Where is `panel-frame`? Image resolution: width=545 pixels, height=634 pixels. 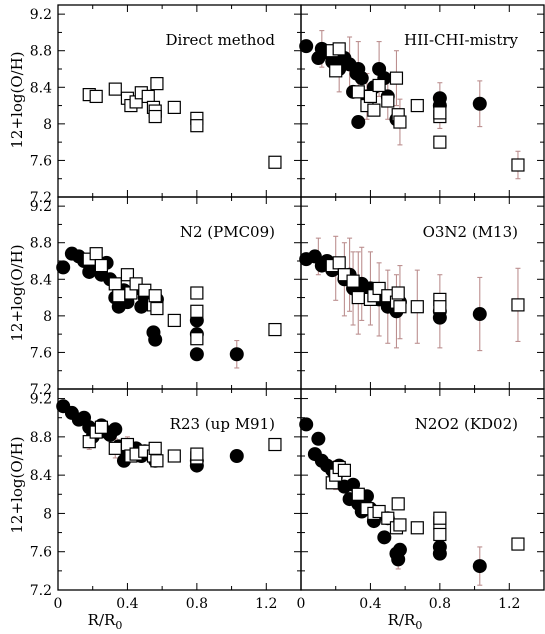 panel-frame is located at coordinates (422, 489).